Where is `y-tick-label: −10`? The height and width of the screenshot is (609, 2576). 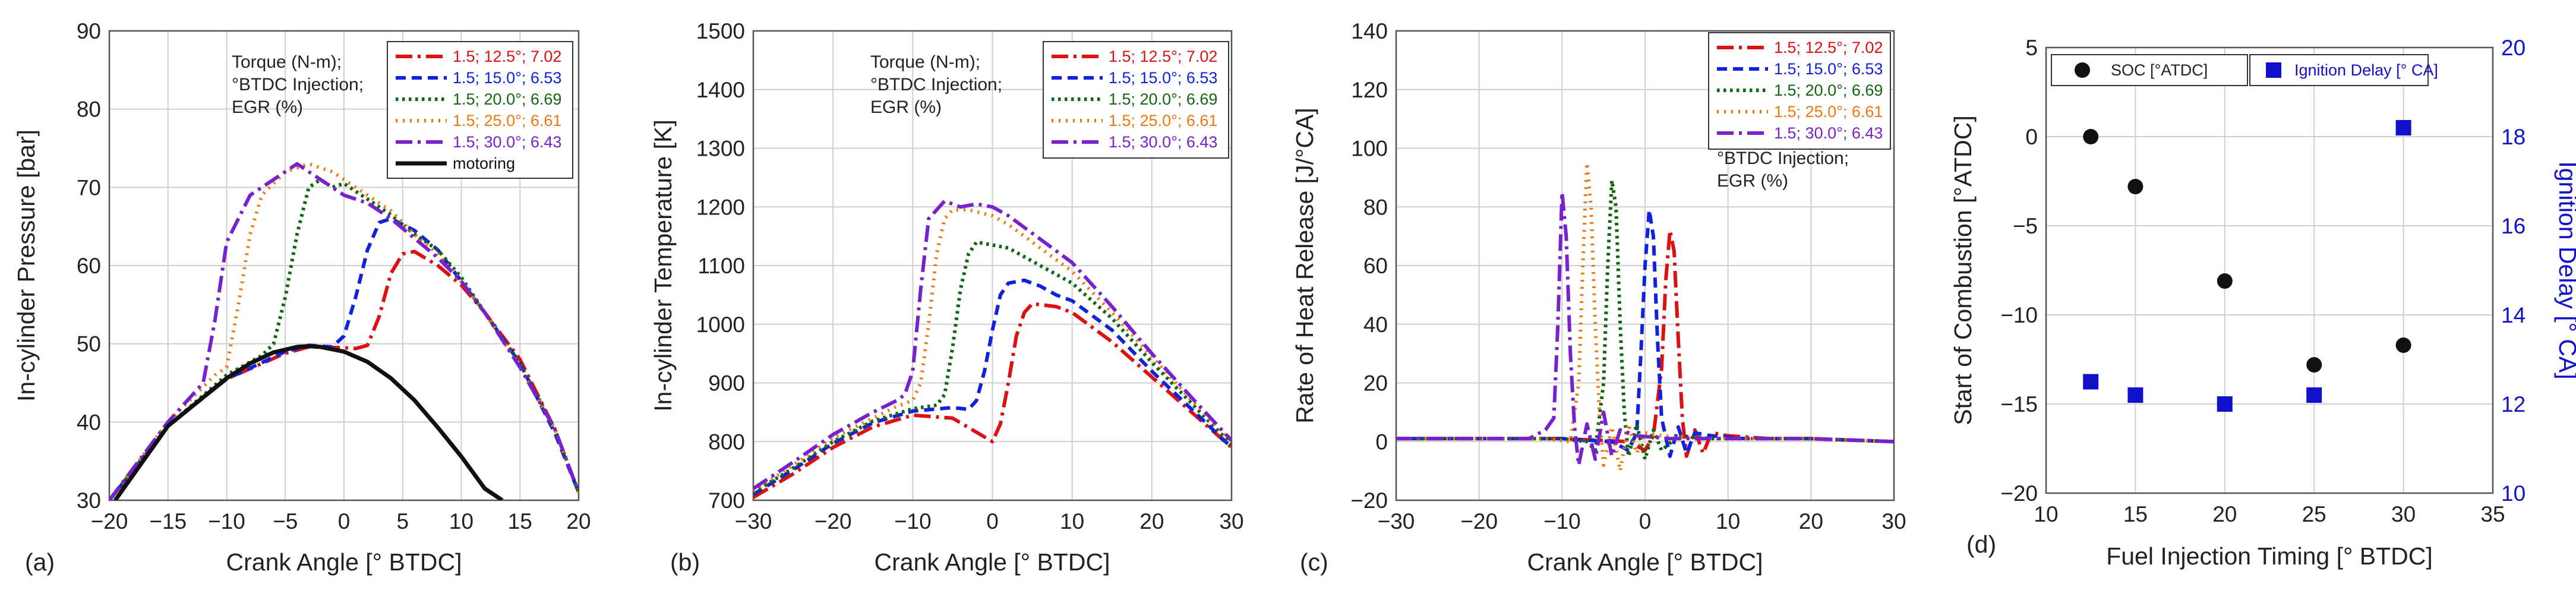 y-tick-label: −10 is located at coordinates (2019, 315).